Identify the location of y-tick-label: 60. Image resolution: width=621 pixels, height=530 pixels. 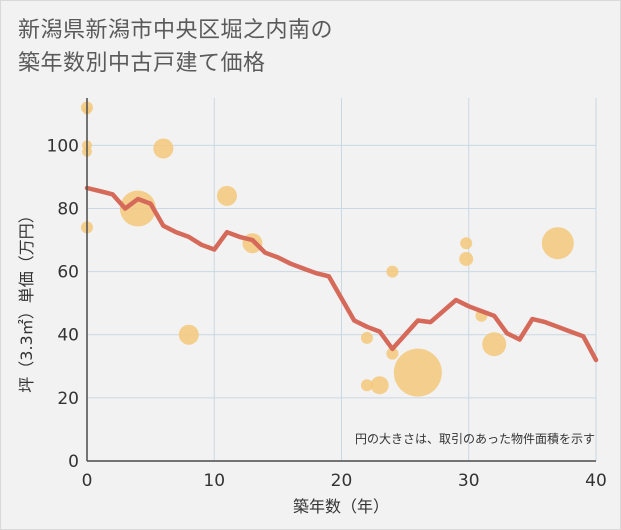
(68, 273).